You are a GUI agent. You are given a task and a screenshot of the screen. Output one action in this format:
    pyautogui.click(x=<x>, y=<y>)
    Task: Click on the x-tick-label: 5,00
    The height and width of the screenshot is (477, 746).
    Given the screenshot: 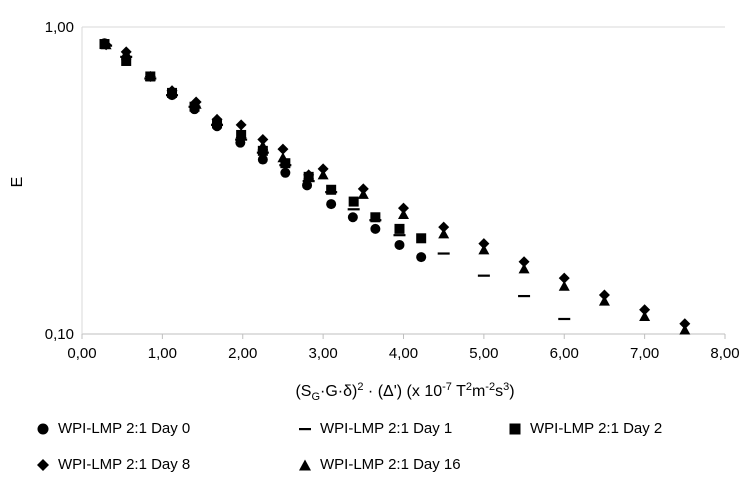 What is the action you would take?
    pyautogui.click(x=483, y=353)
    